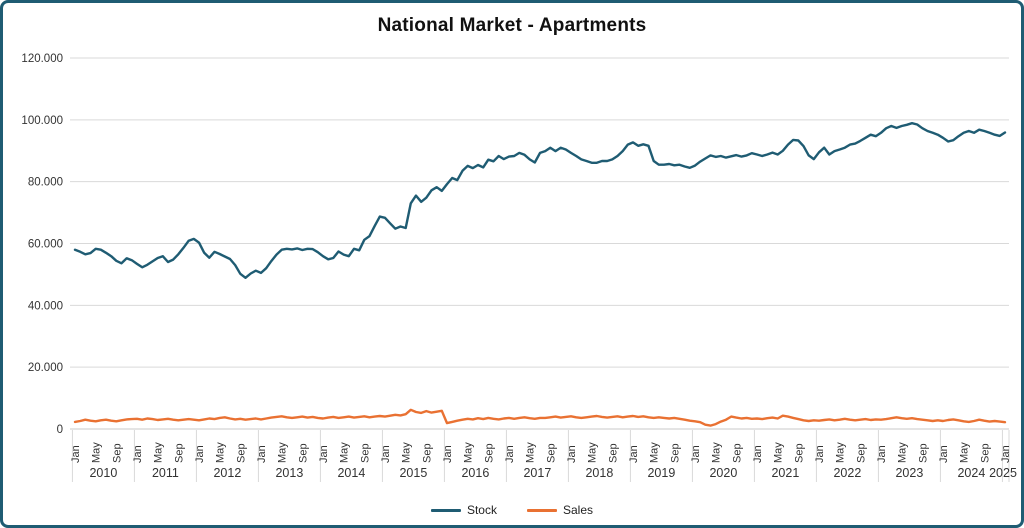 This screenshot has height=528, width=1024. What do you see at coordinates (785, 473) in the screenshot?
I see `svg-text: 2021` at bounding box center [785, 473].